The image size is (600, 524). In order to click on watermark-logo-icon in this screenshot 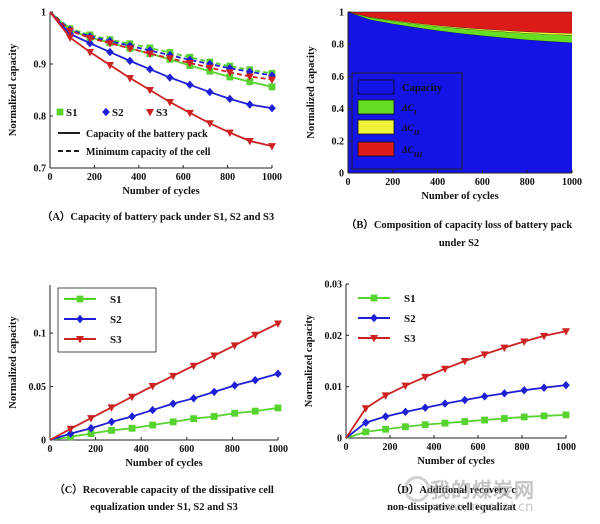, I will do `click(417, 489)`.